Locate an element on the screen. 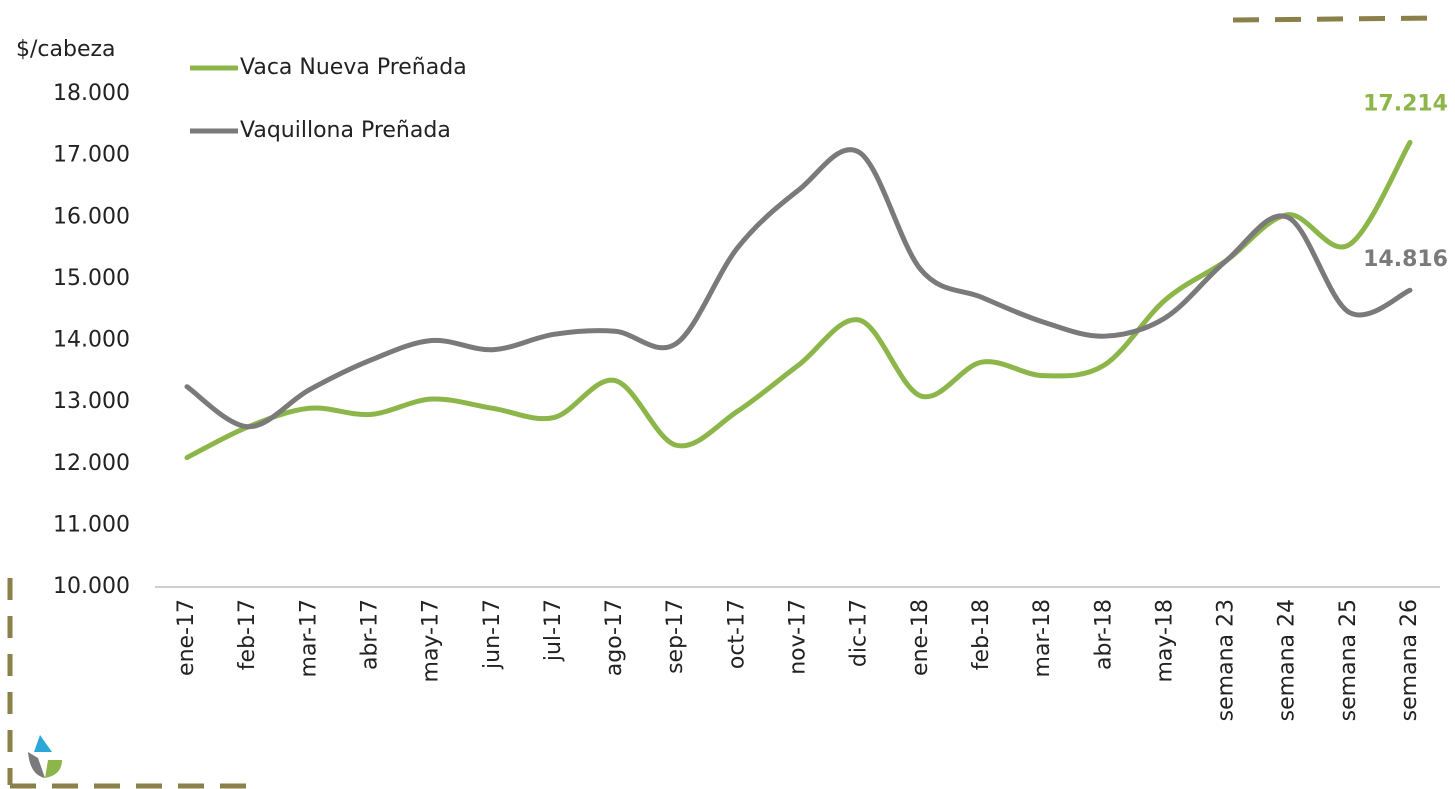 This screenshot has width=1455, height=789. data-label: 17.214 is located at coordinates (1405, 103).